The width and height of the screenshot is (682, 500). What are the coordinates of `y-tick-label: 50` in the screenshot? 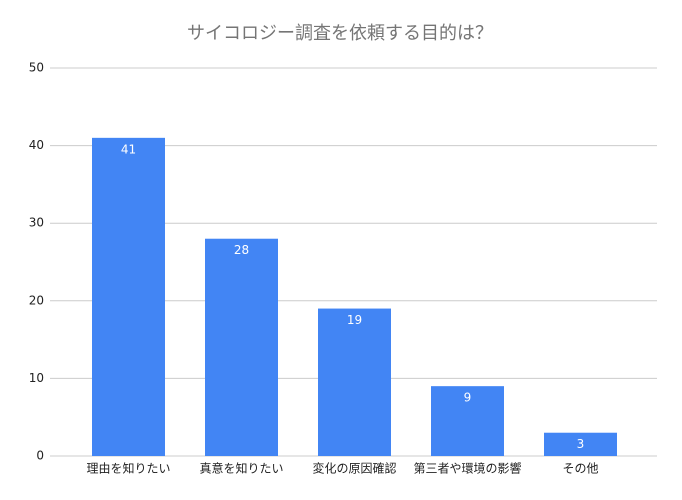 It's located at (36, 68).